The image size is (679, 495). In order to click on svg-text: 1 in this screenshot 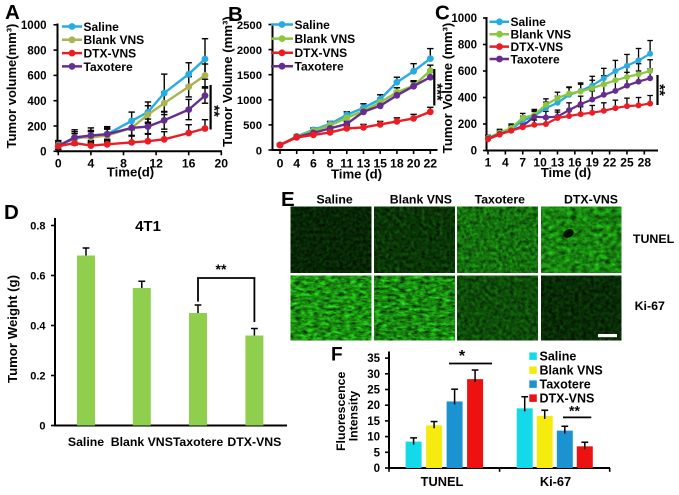, I will do `click(488, 163)`.